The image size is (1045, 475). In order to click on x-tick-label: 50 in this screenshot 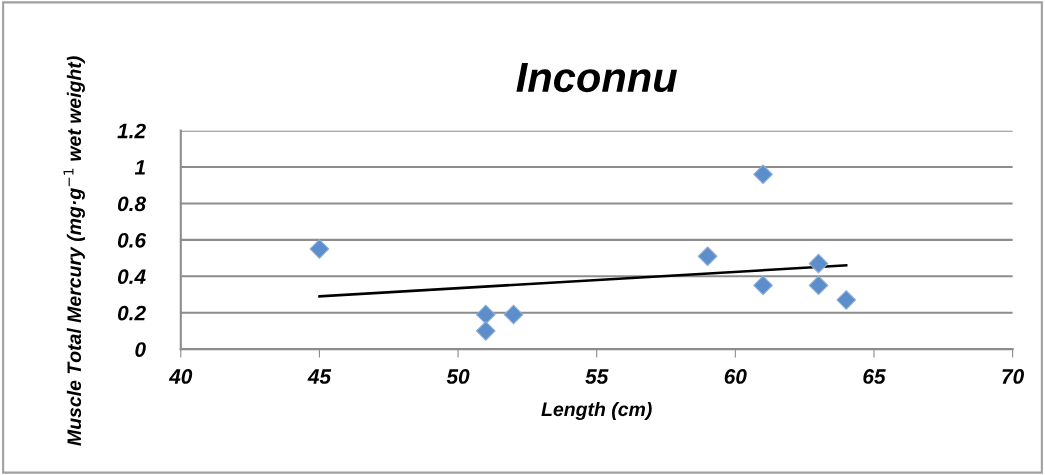, I will do `click(458, 376)`.